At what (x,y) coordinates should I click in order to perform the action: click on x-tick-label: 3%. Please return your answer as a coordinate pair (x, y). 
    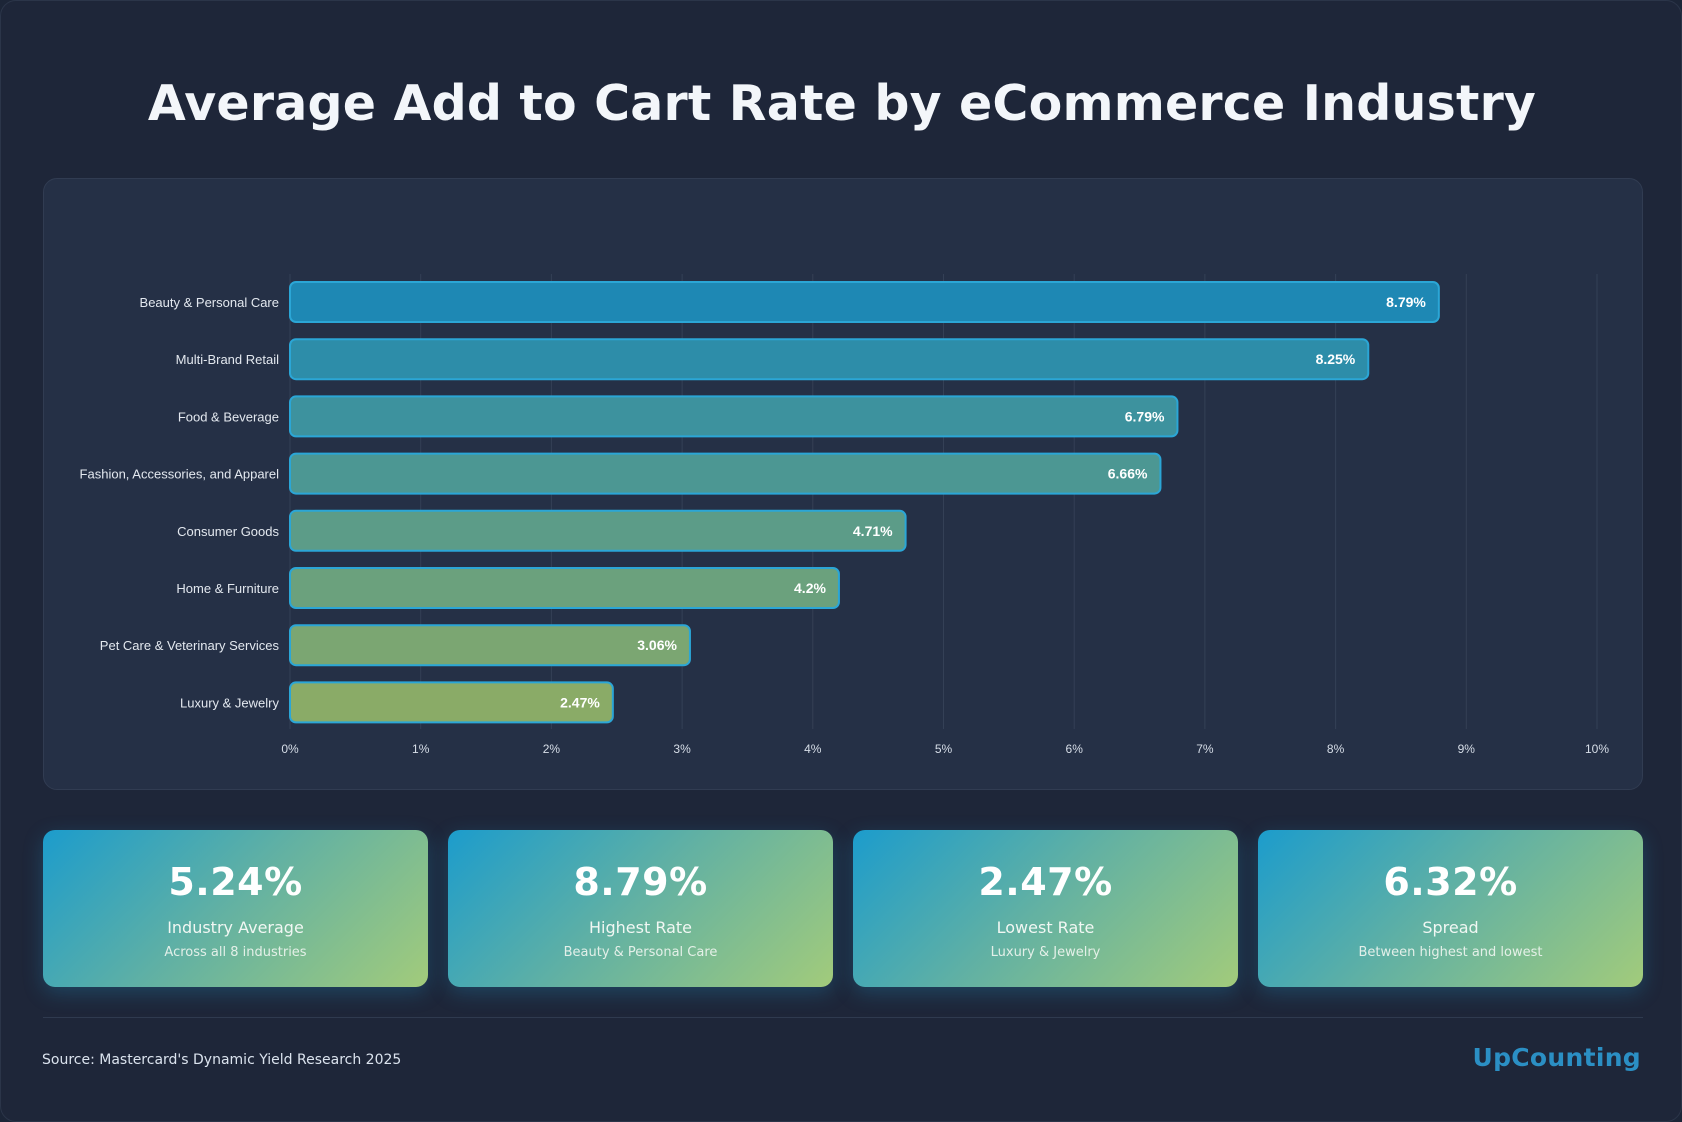
    Looking at the image, I should click on (682, 749).